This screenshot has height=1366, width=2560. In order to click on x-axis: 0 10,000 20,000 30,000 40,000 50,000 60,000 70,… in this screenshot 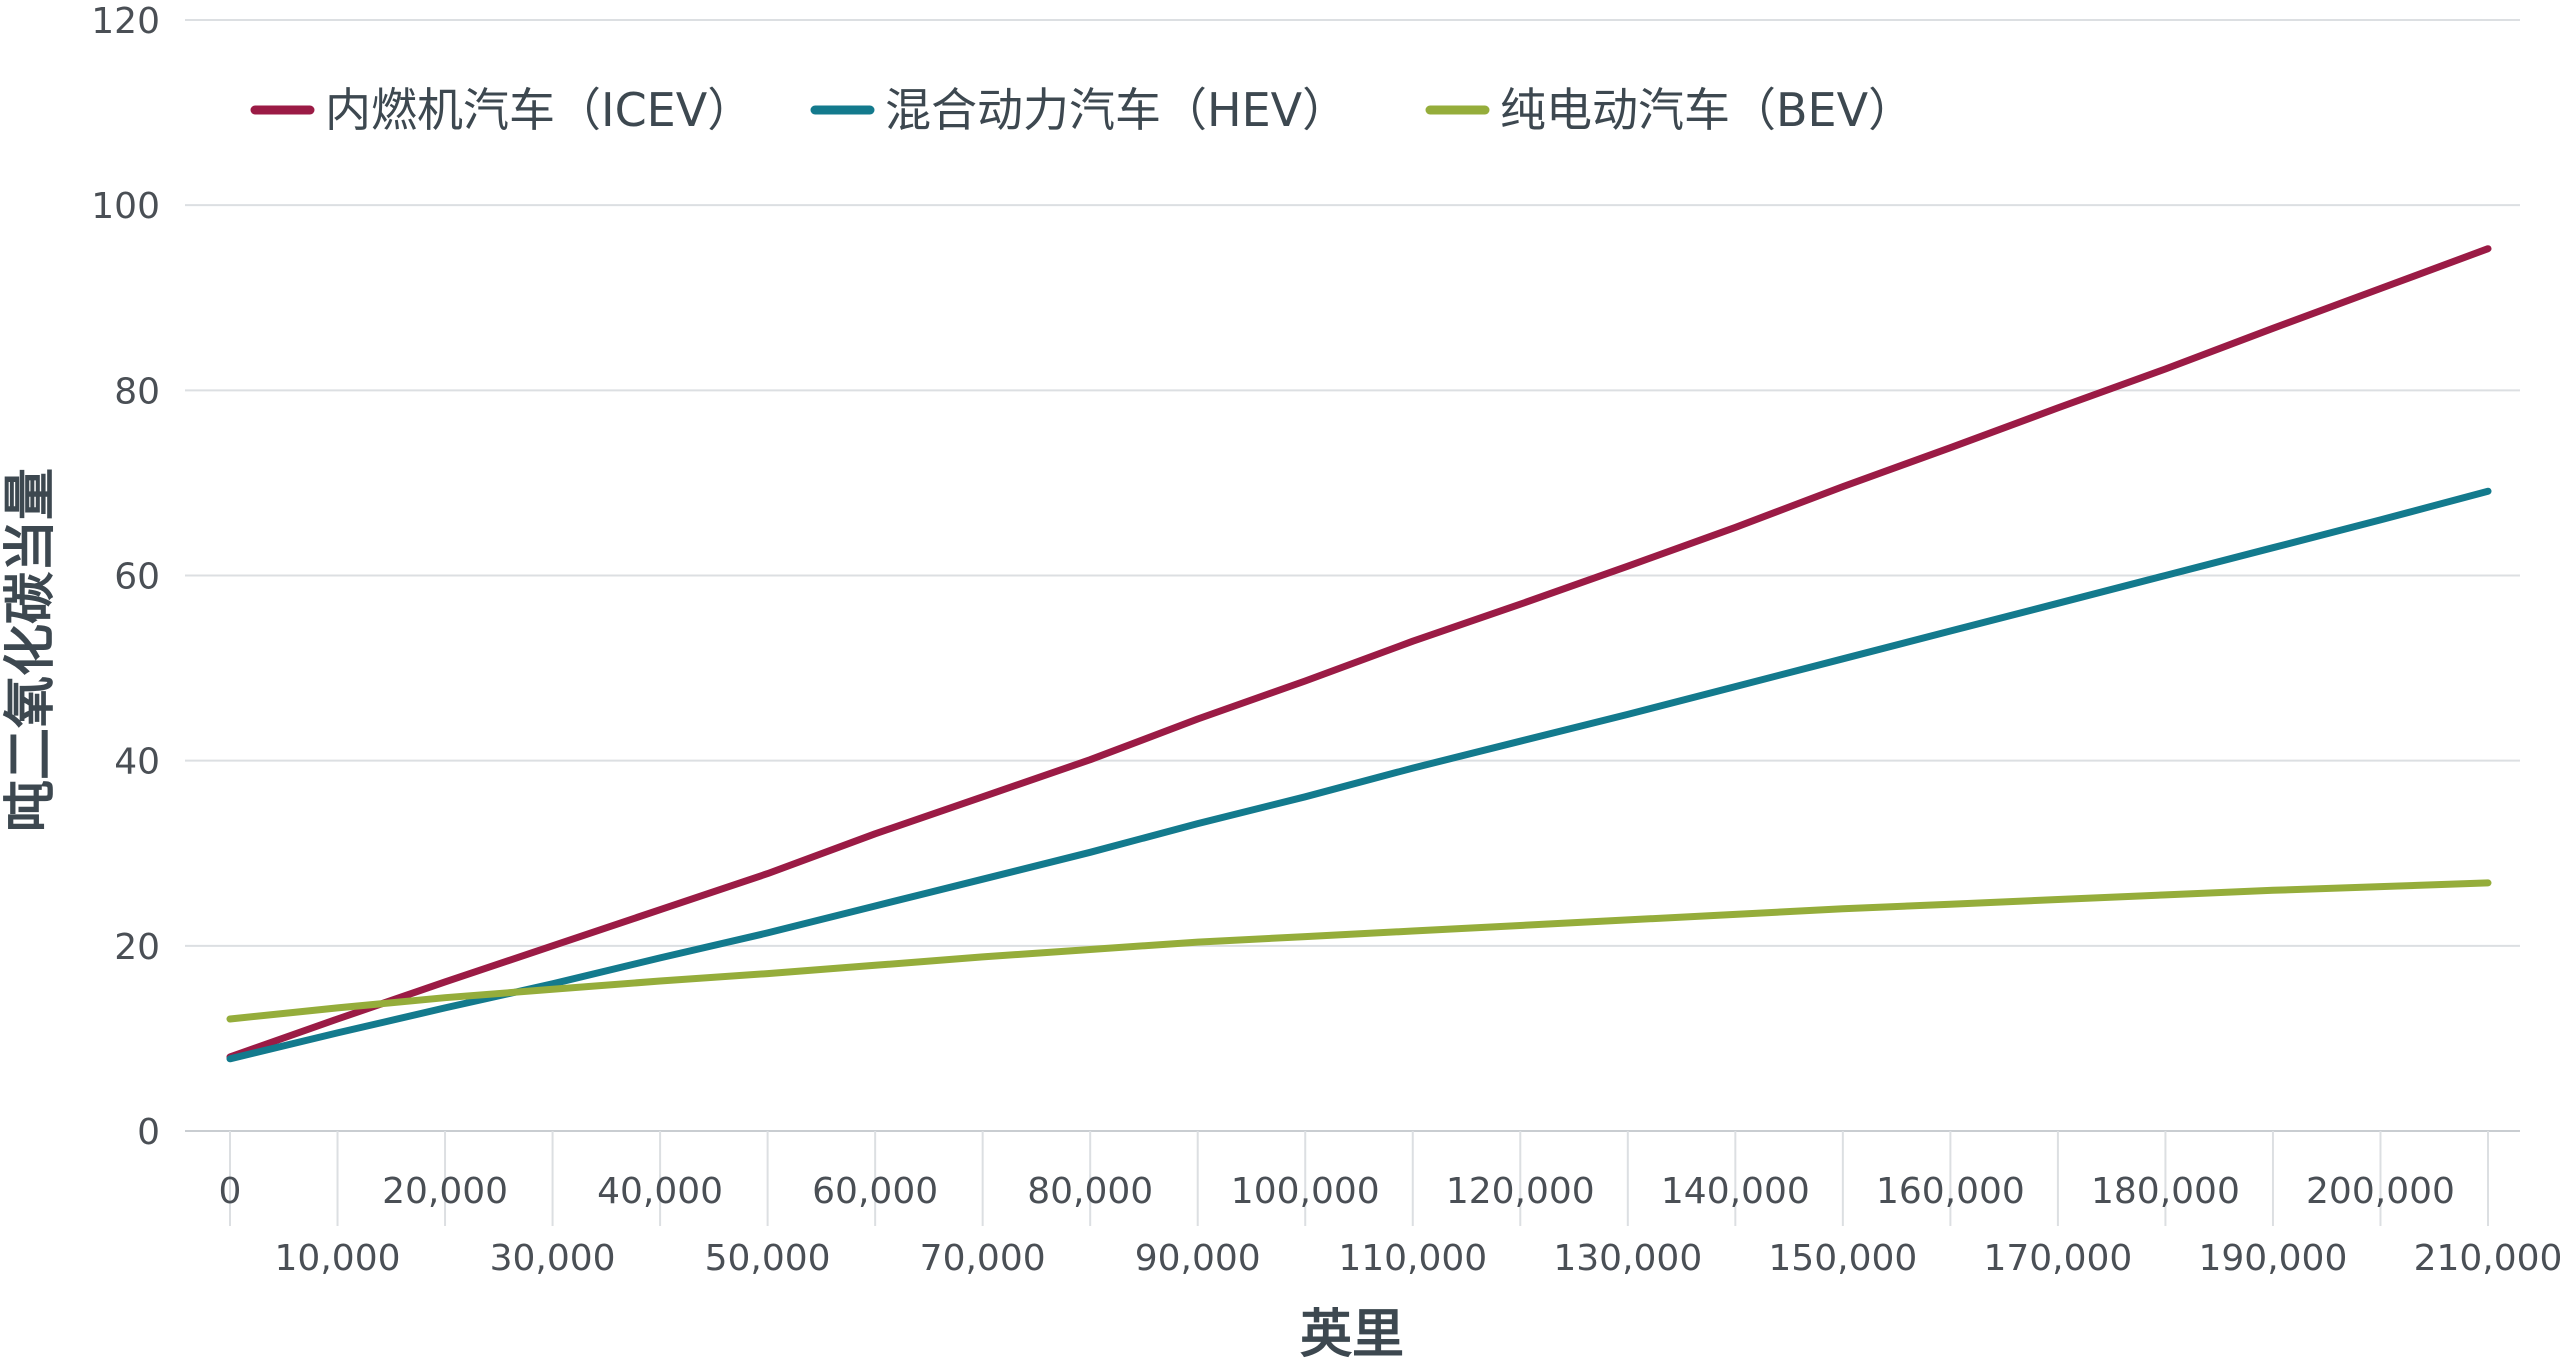, I will do `click(1389, 1205)`.